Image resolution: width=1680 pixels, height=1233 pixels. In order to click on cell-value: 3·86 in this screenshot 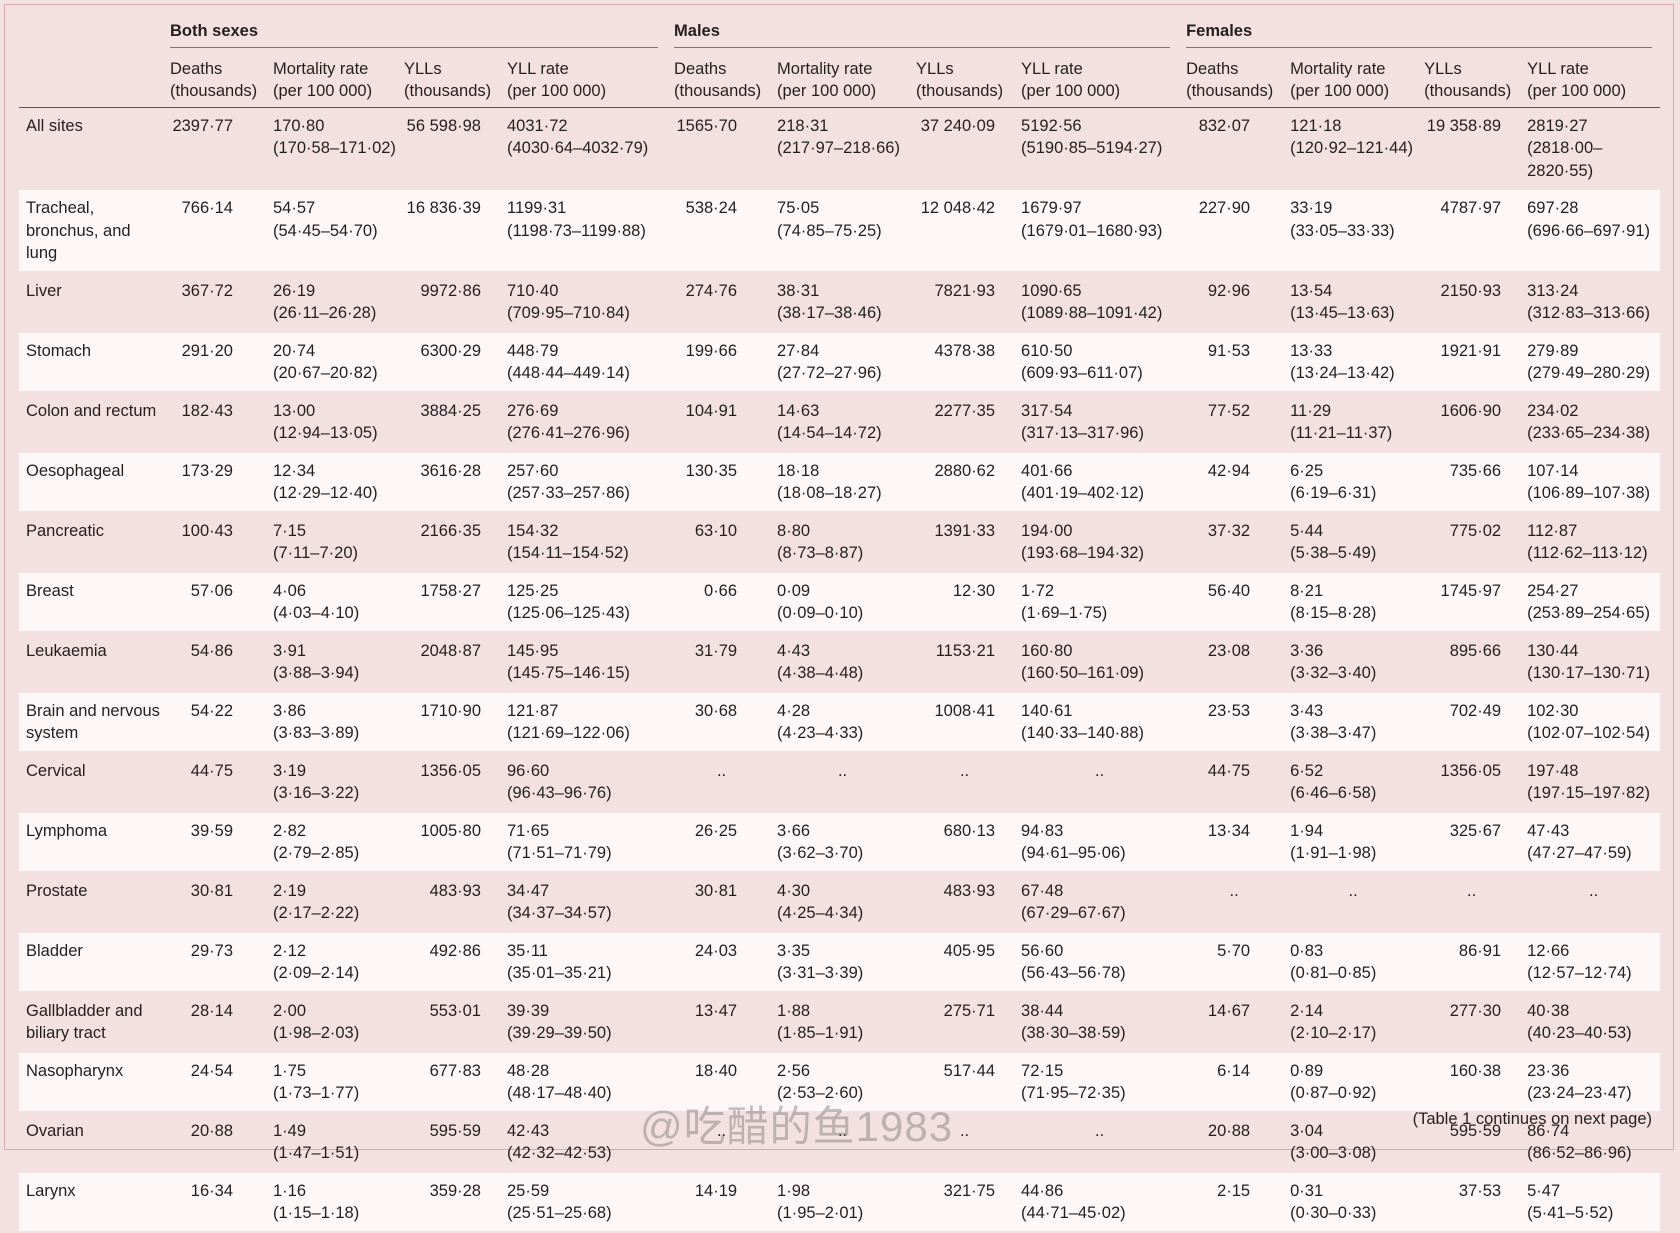, I will do `click(290, 710)`.